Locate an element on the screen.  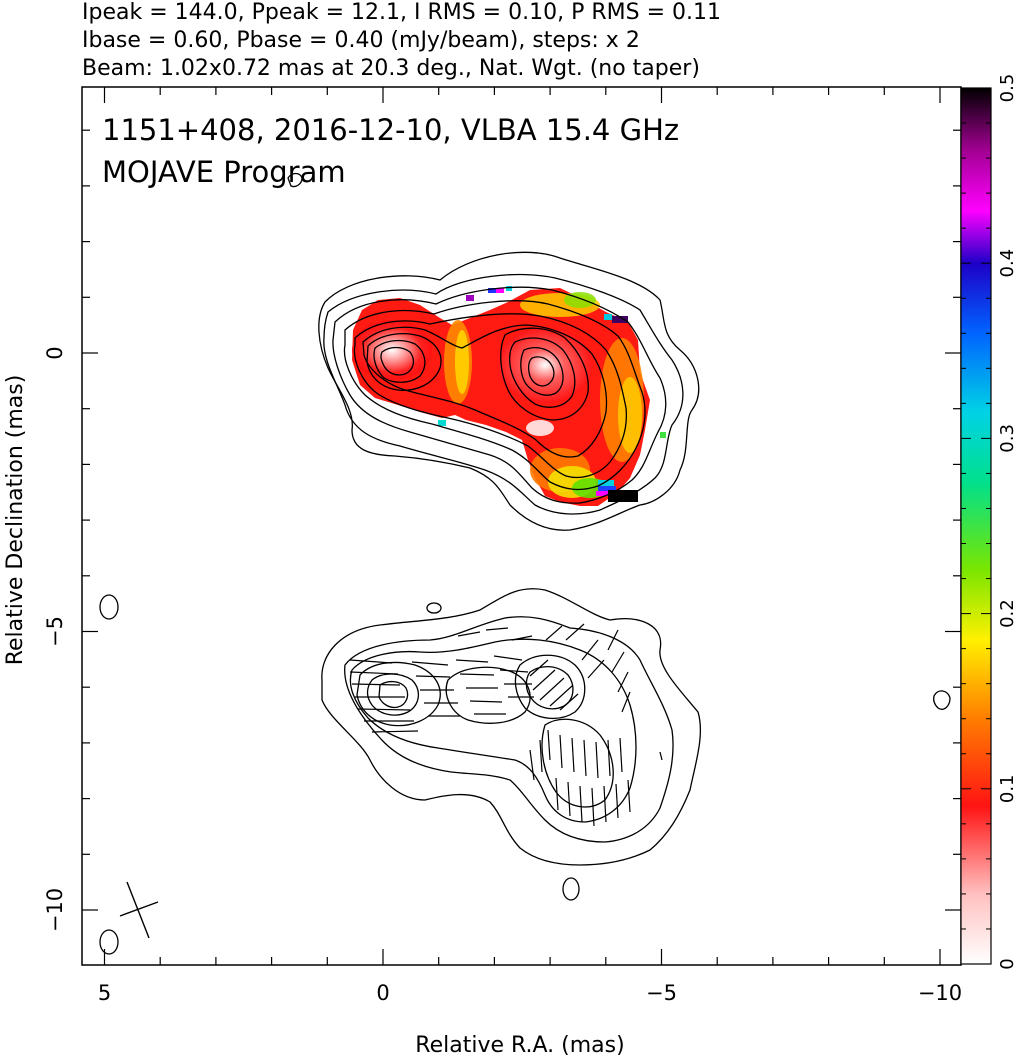
y-tick-label: 0 is located at coordinates (55, 352).